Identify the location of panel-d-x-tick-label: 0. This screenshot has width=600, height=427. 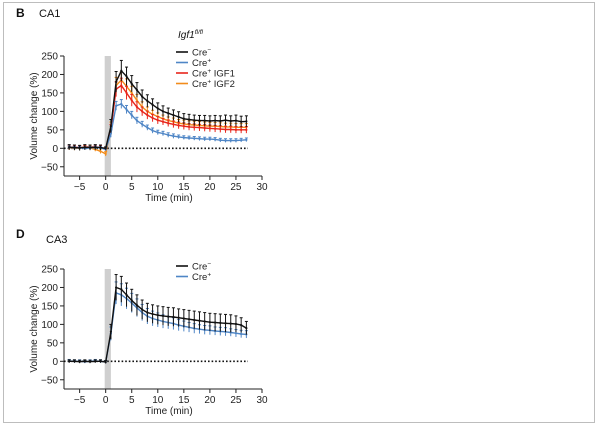
(106, 400).